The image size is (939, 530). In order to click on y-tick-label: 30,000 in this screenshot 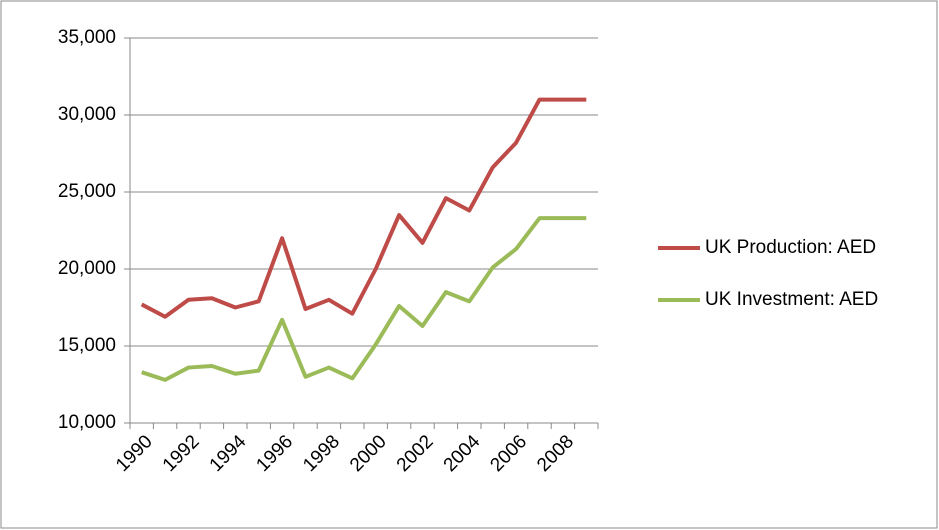, I will do `click(87, 114)`.